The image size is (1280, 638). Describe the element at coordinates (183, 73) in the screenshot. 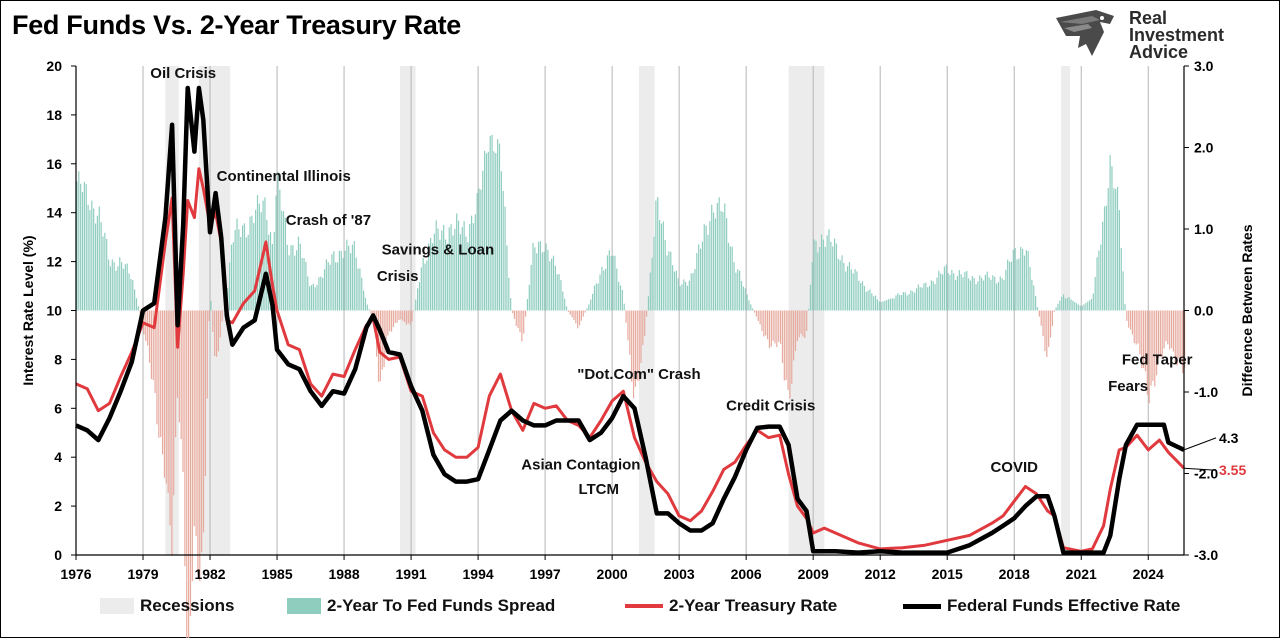

I see `annotation-label: Oil Crisis` at that location.